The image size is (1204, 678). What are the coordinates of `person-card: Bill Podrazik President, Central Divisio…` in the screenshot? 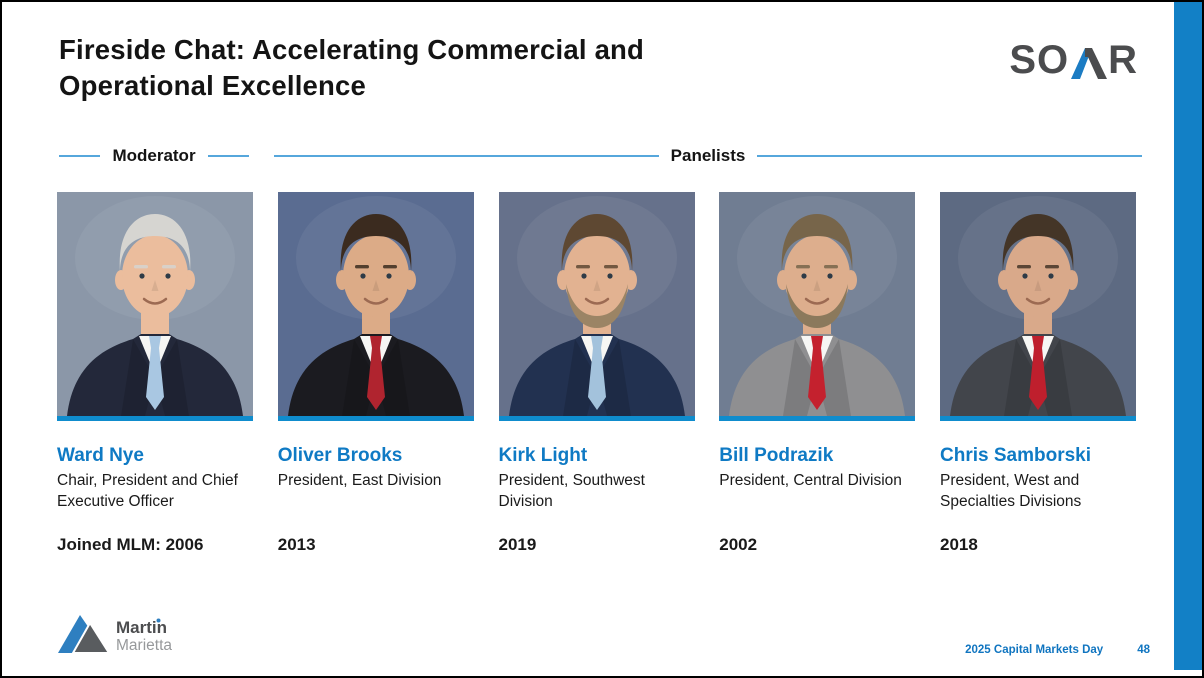 It's located at (817, 373).